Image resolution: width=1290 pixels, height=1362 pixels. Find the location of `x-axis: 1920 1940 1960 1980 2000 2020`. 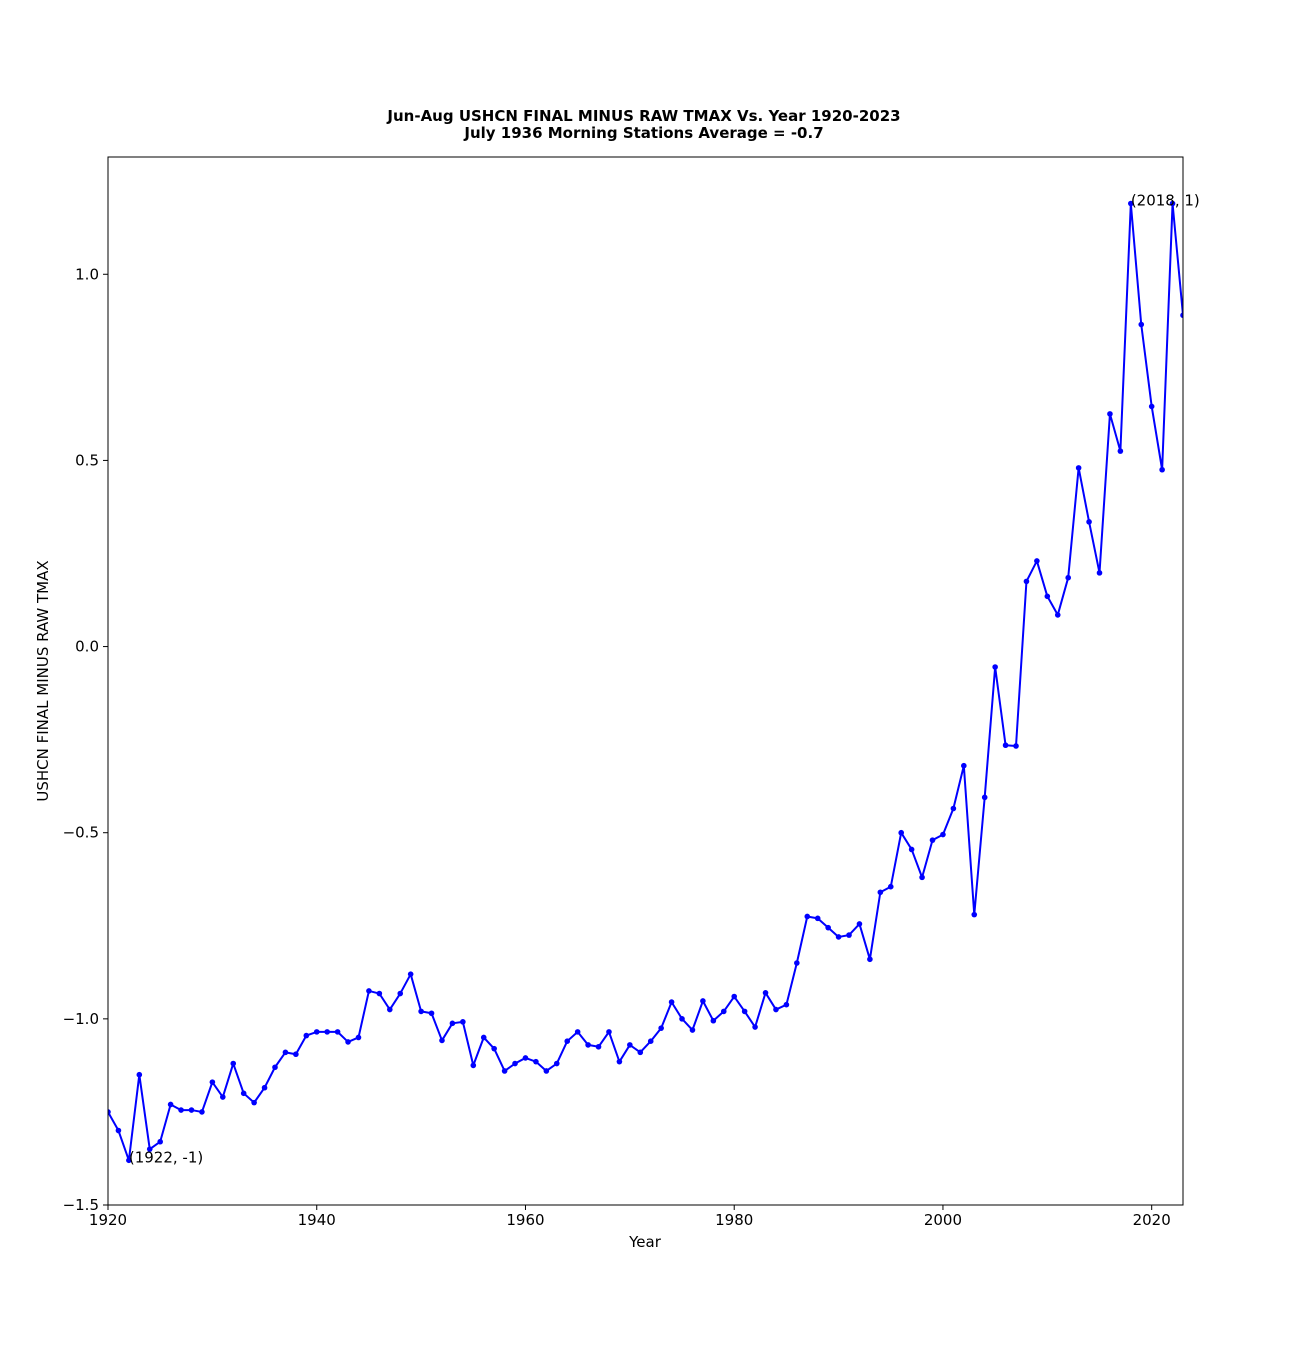

x-axis: 1920 1940 1960 1980 2000 2020 is located at coordinates (630, 1217).